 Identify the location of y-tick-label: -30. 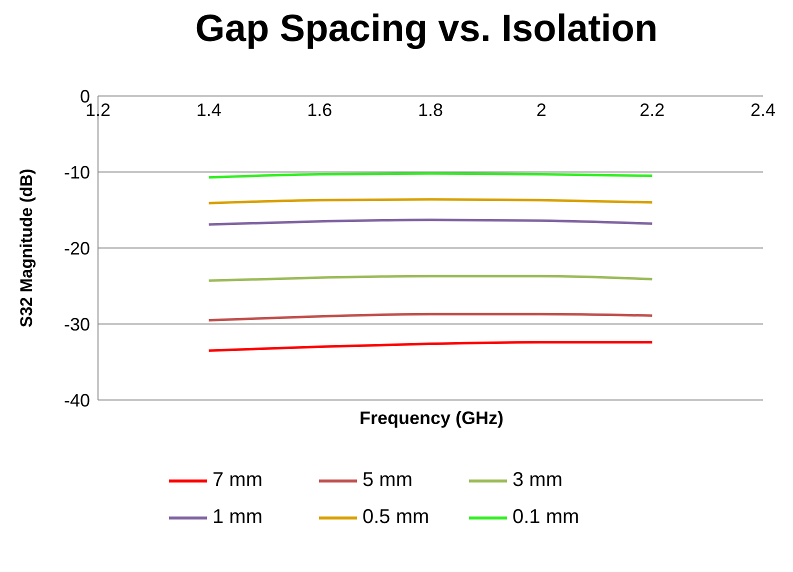
(77, 324).